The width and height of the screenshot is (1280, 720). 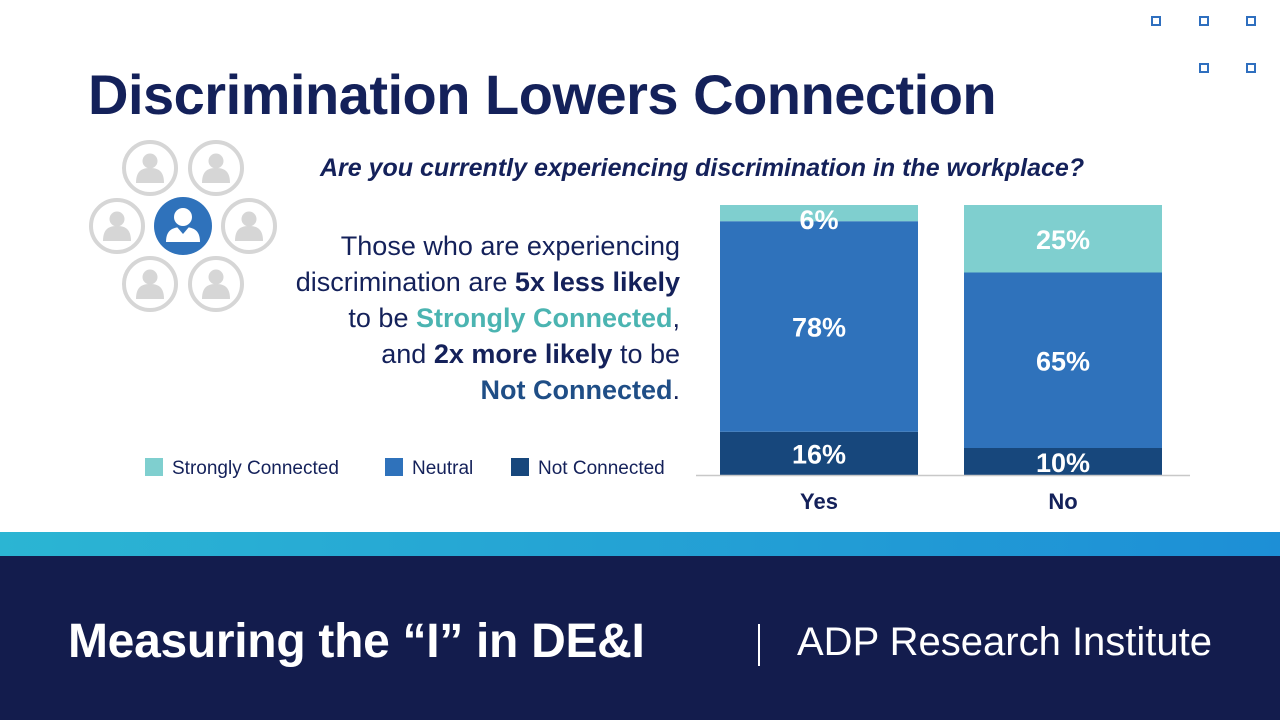 I want to click on bar-segment-no-strongly-connected, so click(x=1063, y=239).